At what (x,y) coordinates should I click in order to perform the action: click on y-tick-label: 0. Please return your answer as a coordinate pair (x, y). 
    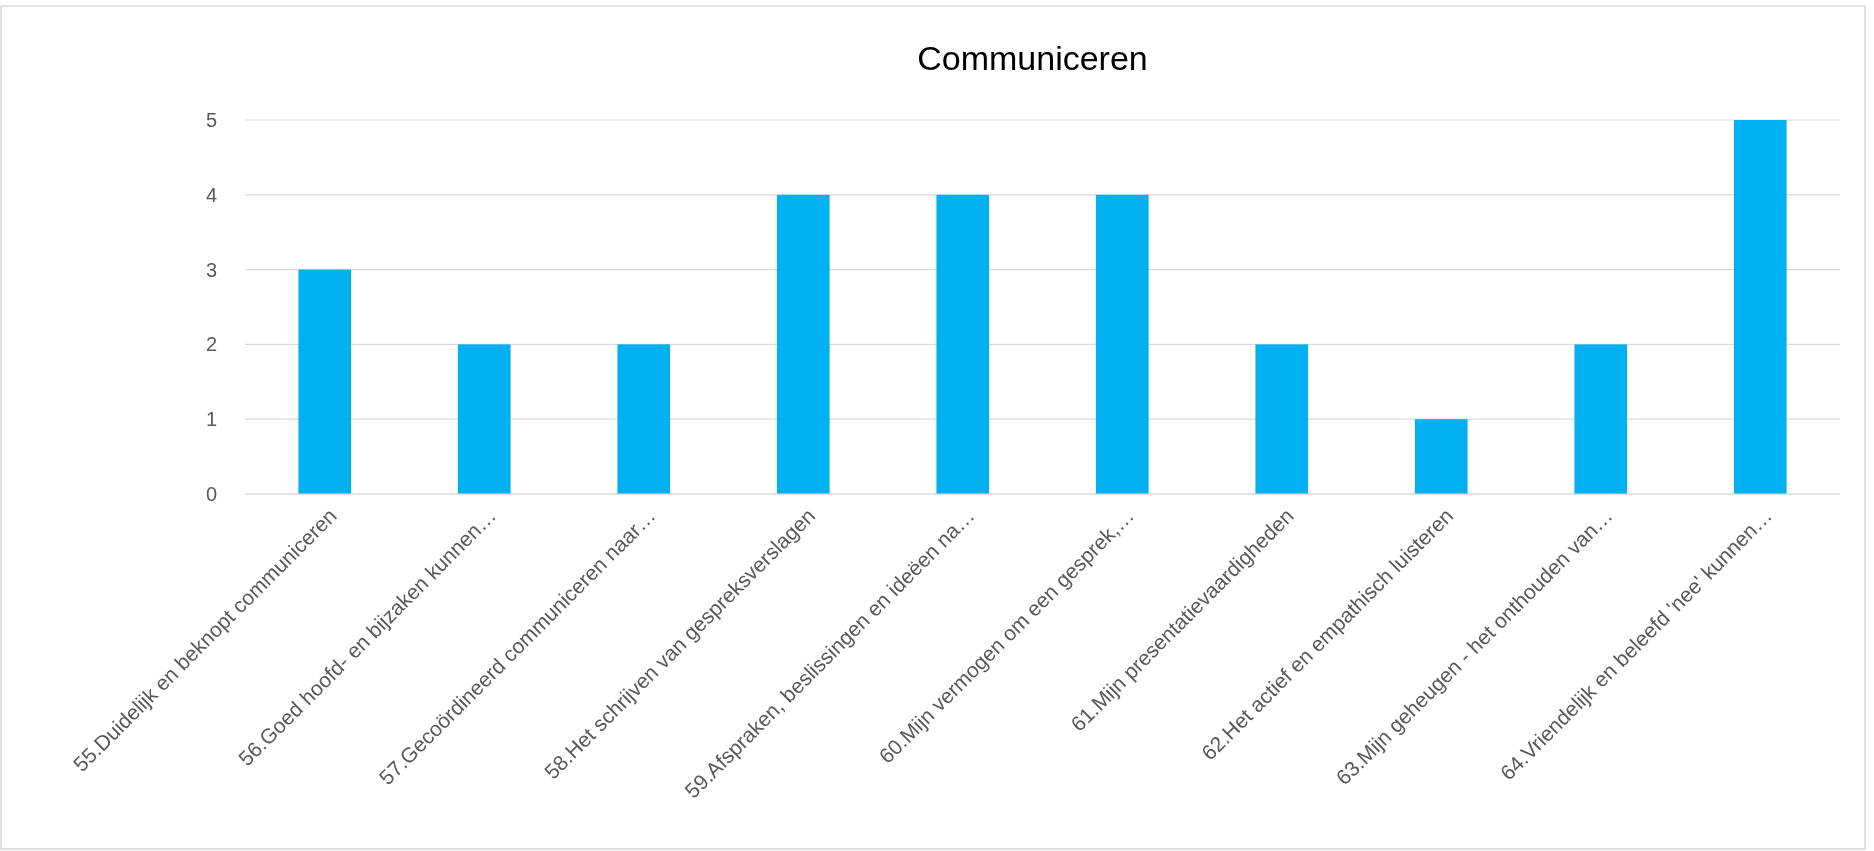
    Looking at the image, I should click on (211, 494).